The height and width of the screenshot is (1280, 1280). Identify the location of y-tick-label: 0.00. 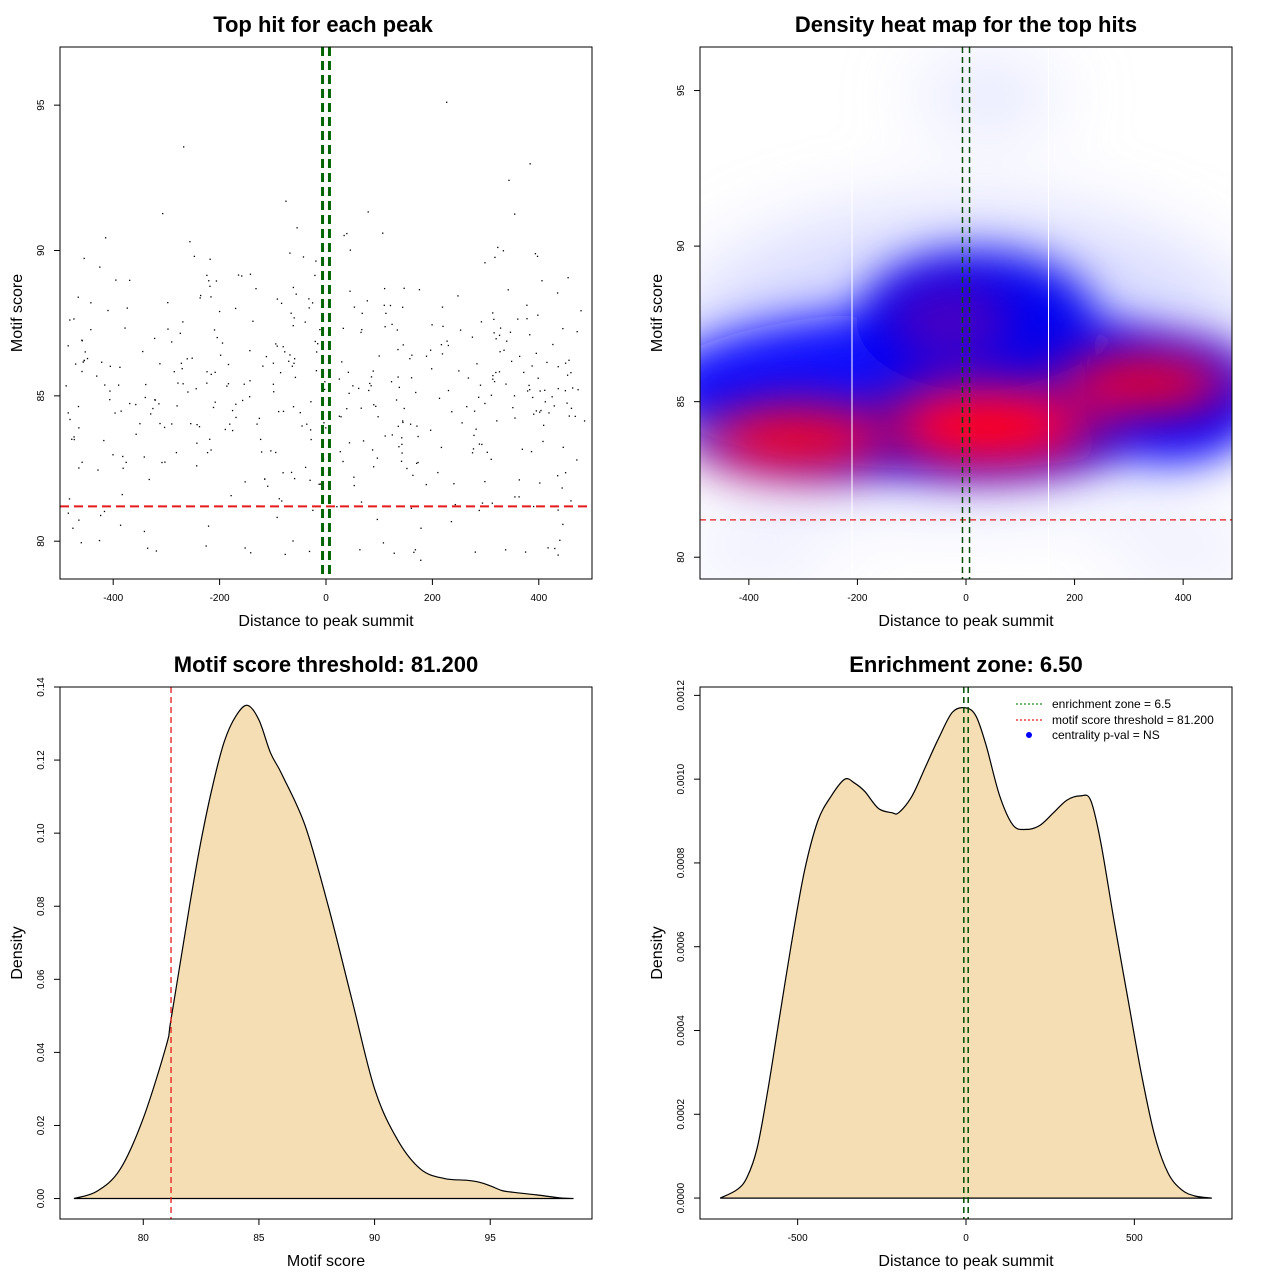
(41, 1198).